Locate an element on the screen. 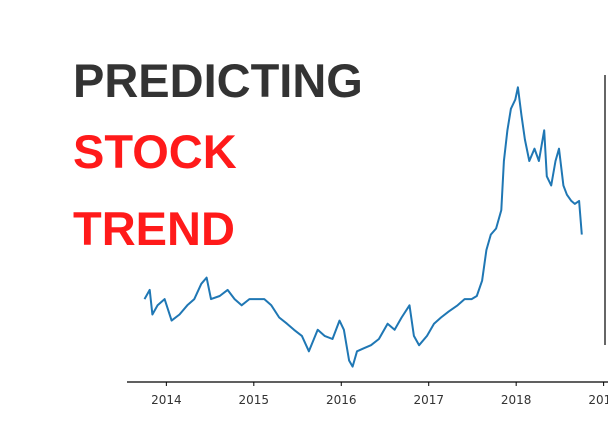 The height and width of the screenshot is (425, 608). x-tick-label: 2015 is located at coordinates (254, 400).